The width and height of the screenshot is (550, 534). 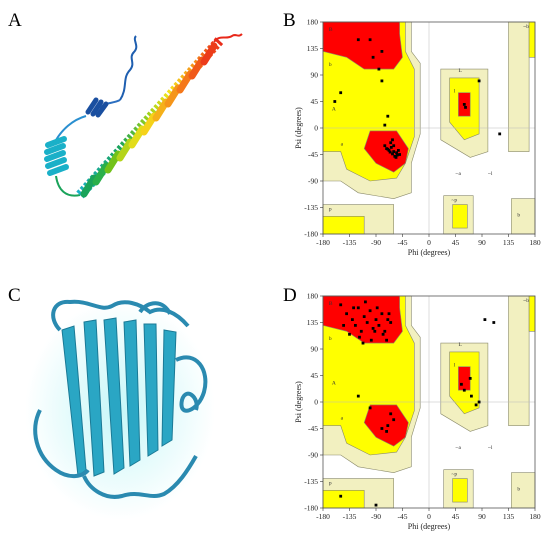 I want to click on y-tick-label: 45, so click(x=315, y=101).